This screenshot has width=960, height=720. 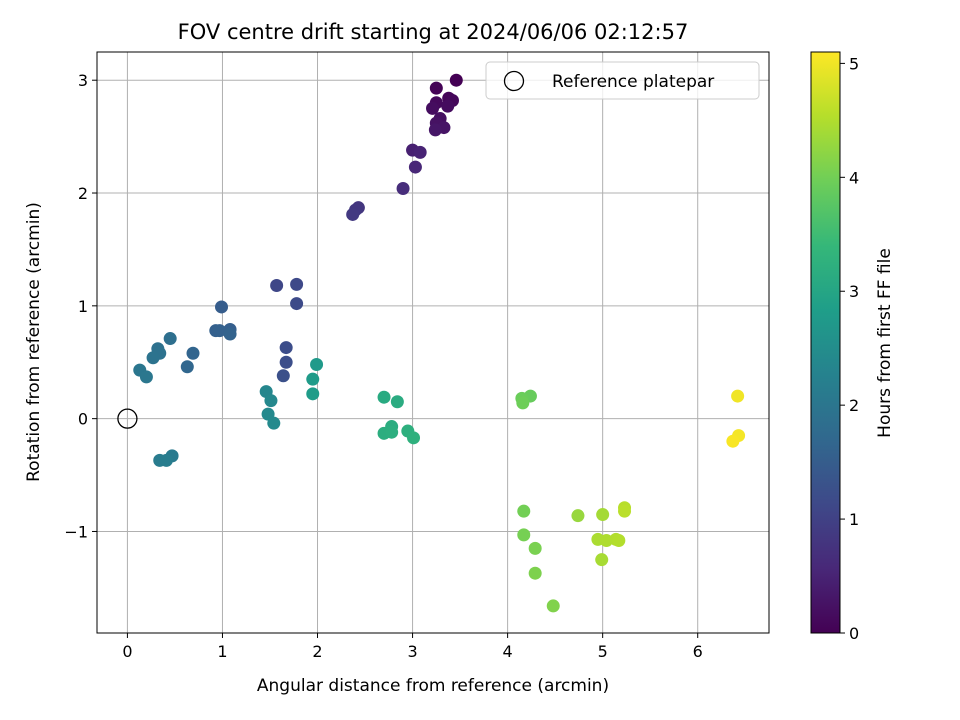 I want to click on y-tick-label: 2, so click(x=83, y=193).